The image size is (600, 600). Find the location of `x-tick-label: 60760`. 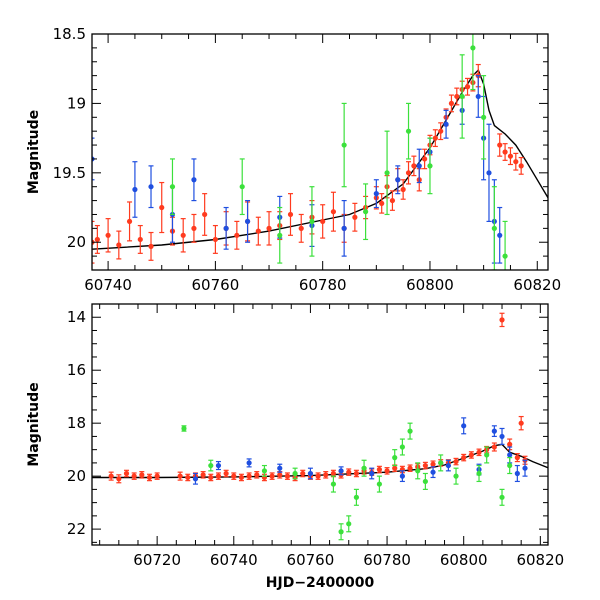

x-tick-label: 60760 is located at coordinates (311, 560).